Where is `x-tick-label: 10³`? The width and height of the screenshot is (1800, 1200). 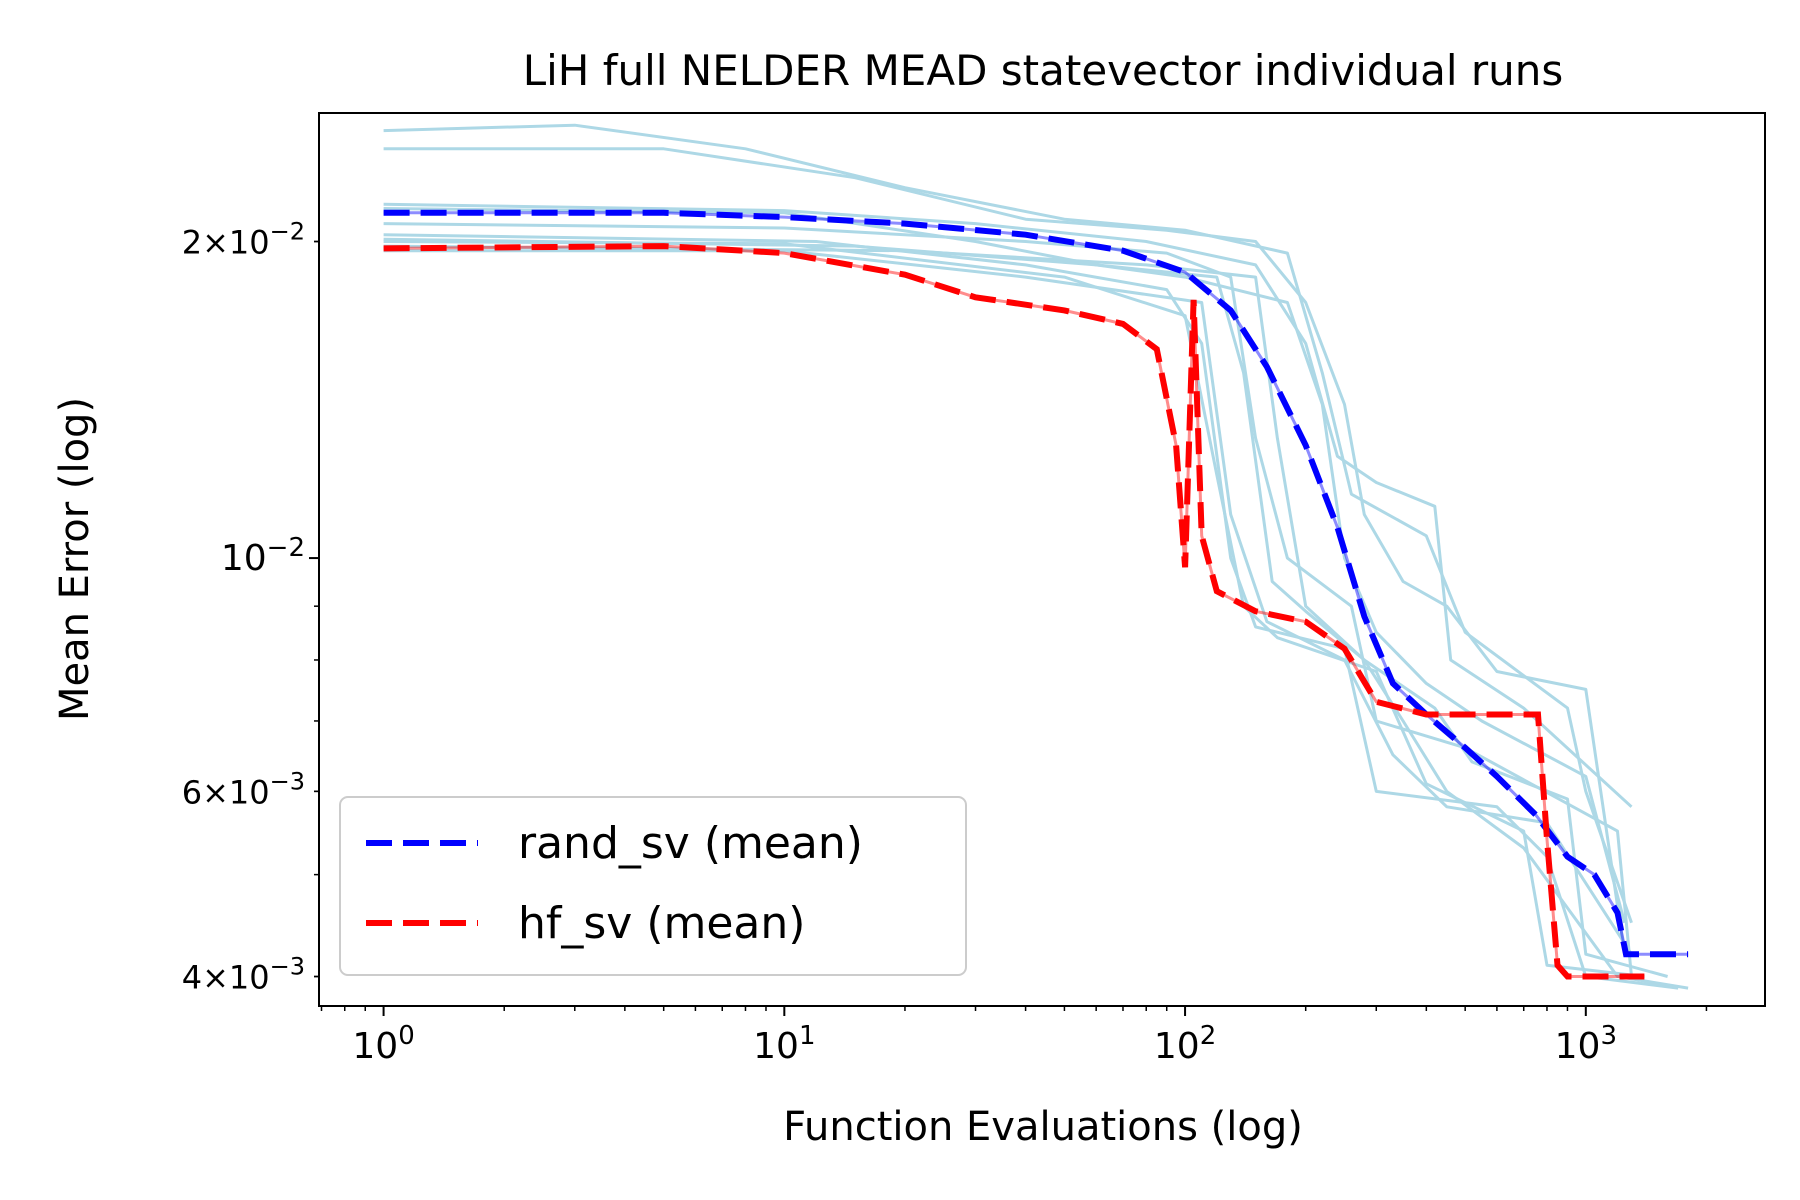
x-tick-label: 10³ is located at coordinates (1586, 1044).